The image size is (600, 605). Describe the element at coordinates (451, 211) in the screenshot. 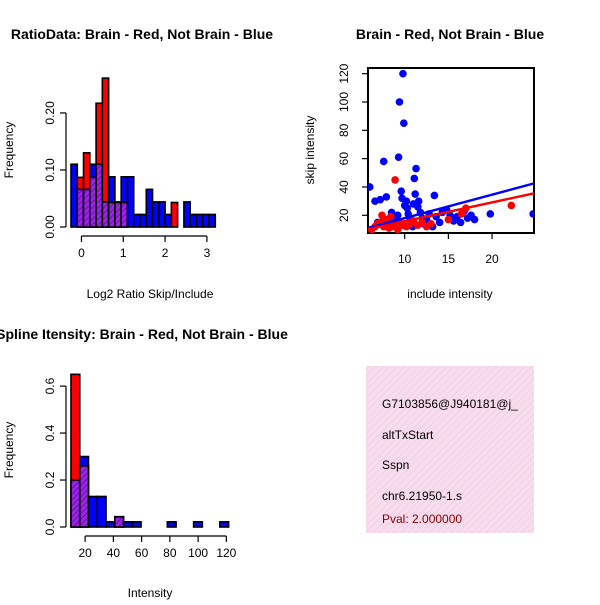

I see `scatter-fit-line-brain` at that location.